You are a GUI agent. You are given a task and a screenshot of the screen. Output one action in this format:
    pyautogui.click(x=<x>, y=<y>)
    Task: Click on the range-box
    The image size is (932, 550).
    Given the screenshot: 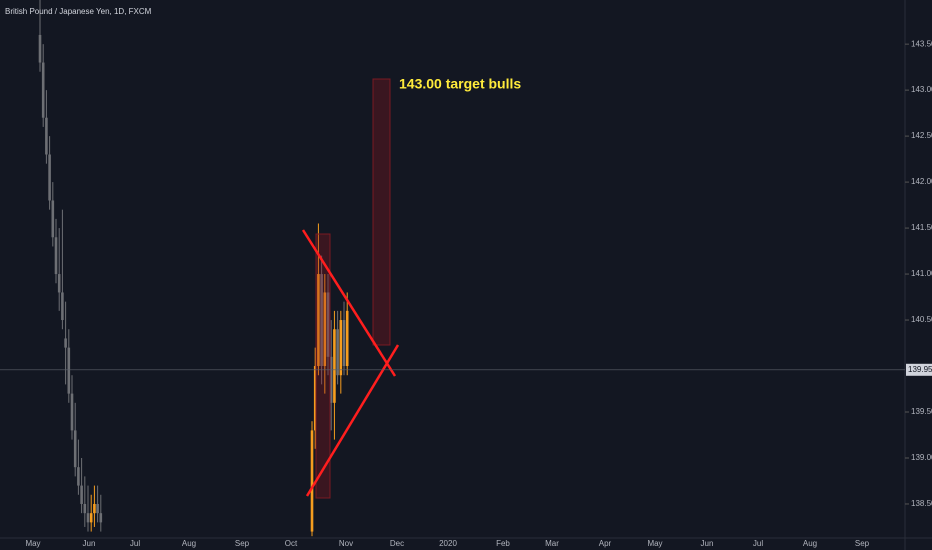 What is the action you would take?
    pyautogui.click(x=323, y=366)
    